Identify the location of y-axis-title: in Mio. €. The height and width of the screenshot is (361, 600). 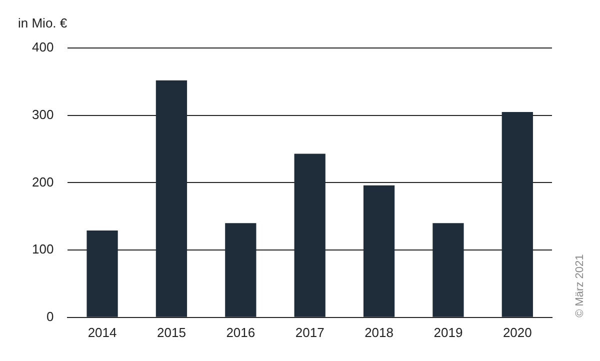
(43, 23).